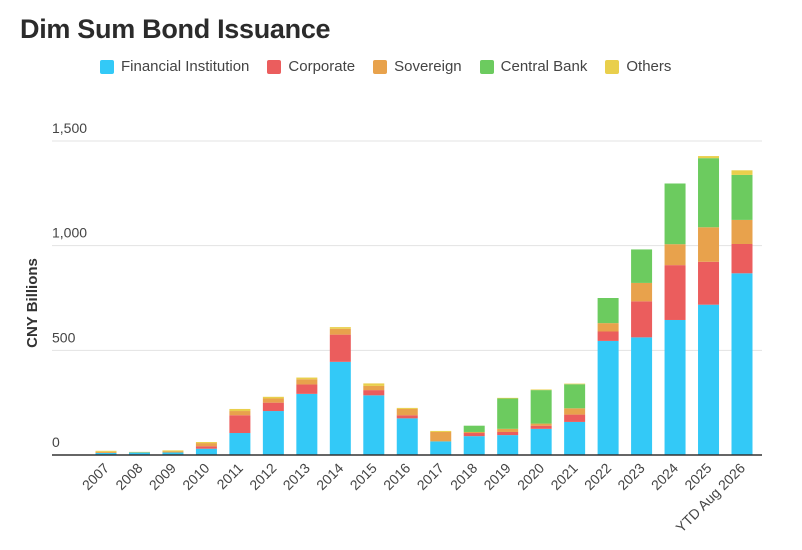  I want to click on x-tick-label: 2023, so click(630, 476).